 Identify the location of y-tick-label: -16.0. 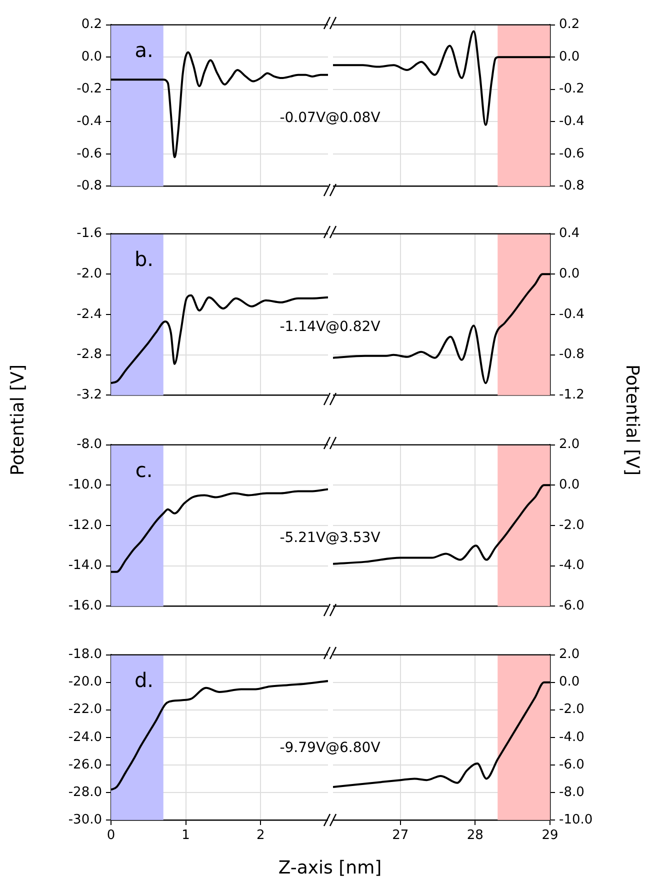
(85, 606).